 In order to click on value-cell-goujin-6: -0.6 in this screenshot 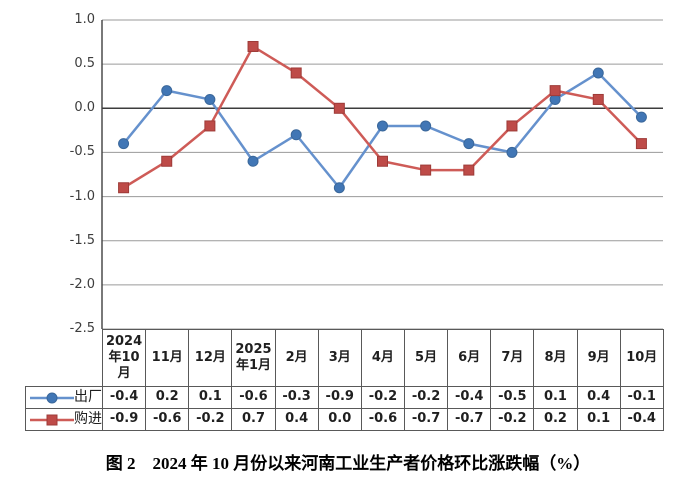, I will do `click(382, 419)`.